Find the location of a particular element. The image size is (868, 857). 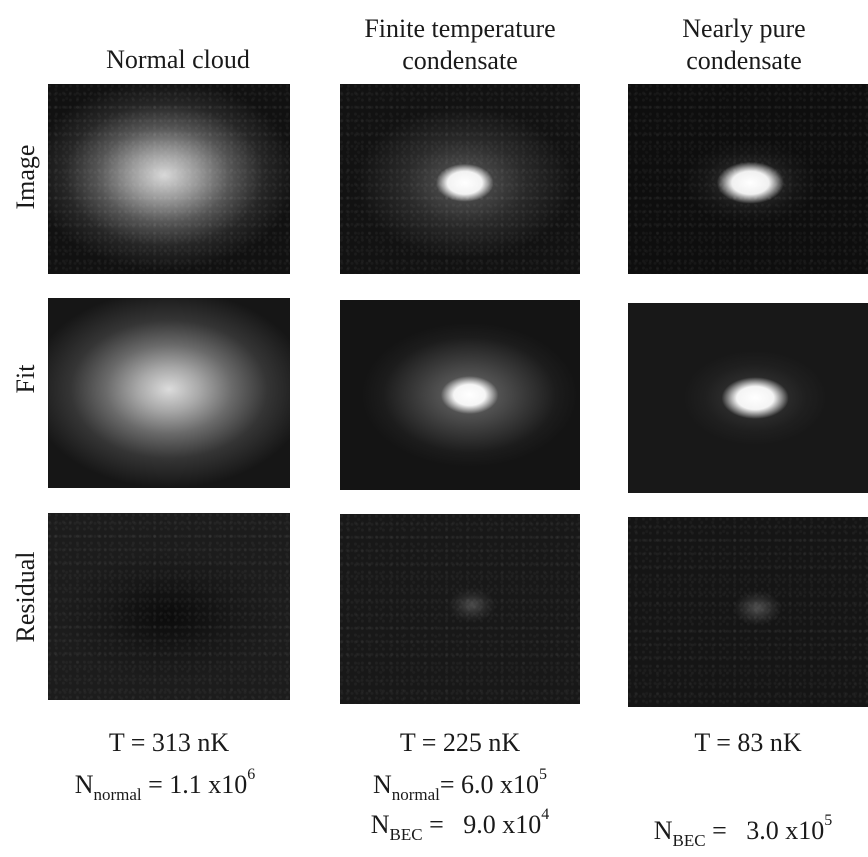

row-label-image: Image is located at coordinates (25, 177).